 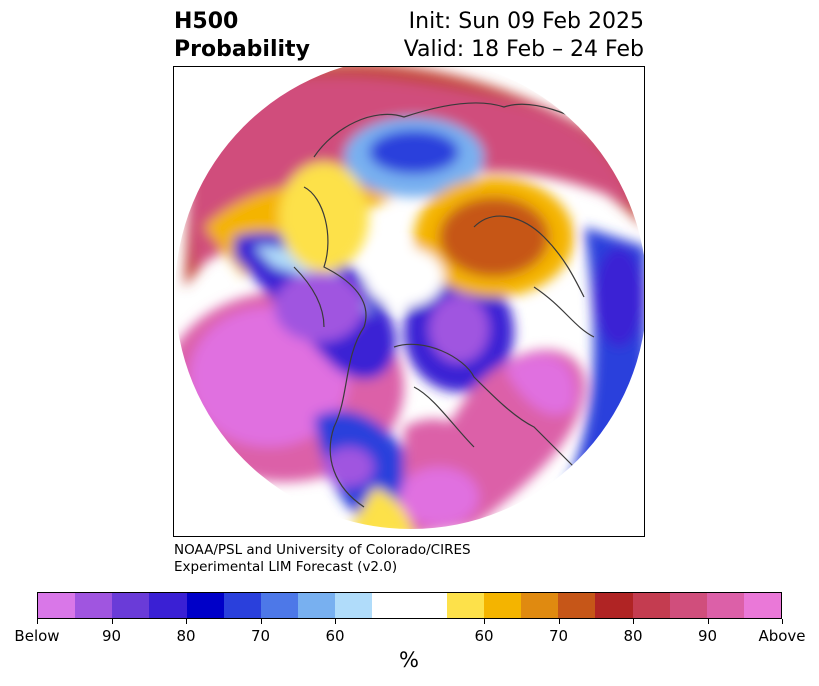 I want to click on colorbar-tick-label: Below, so click(x=37, y=636).